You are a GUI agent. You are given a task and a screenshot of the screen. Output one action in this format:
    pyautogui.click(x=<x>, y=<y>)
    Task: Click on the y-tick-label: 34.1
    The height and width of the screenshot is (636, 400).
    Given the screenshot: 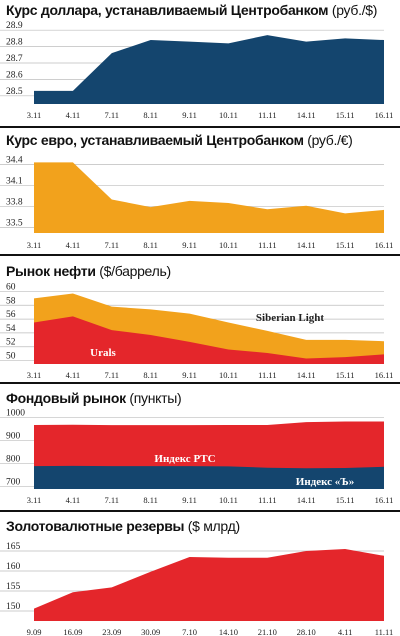 What is the action you would take?
    pyautogui.click(x=14, y=181)
    